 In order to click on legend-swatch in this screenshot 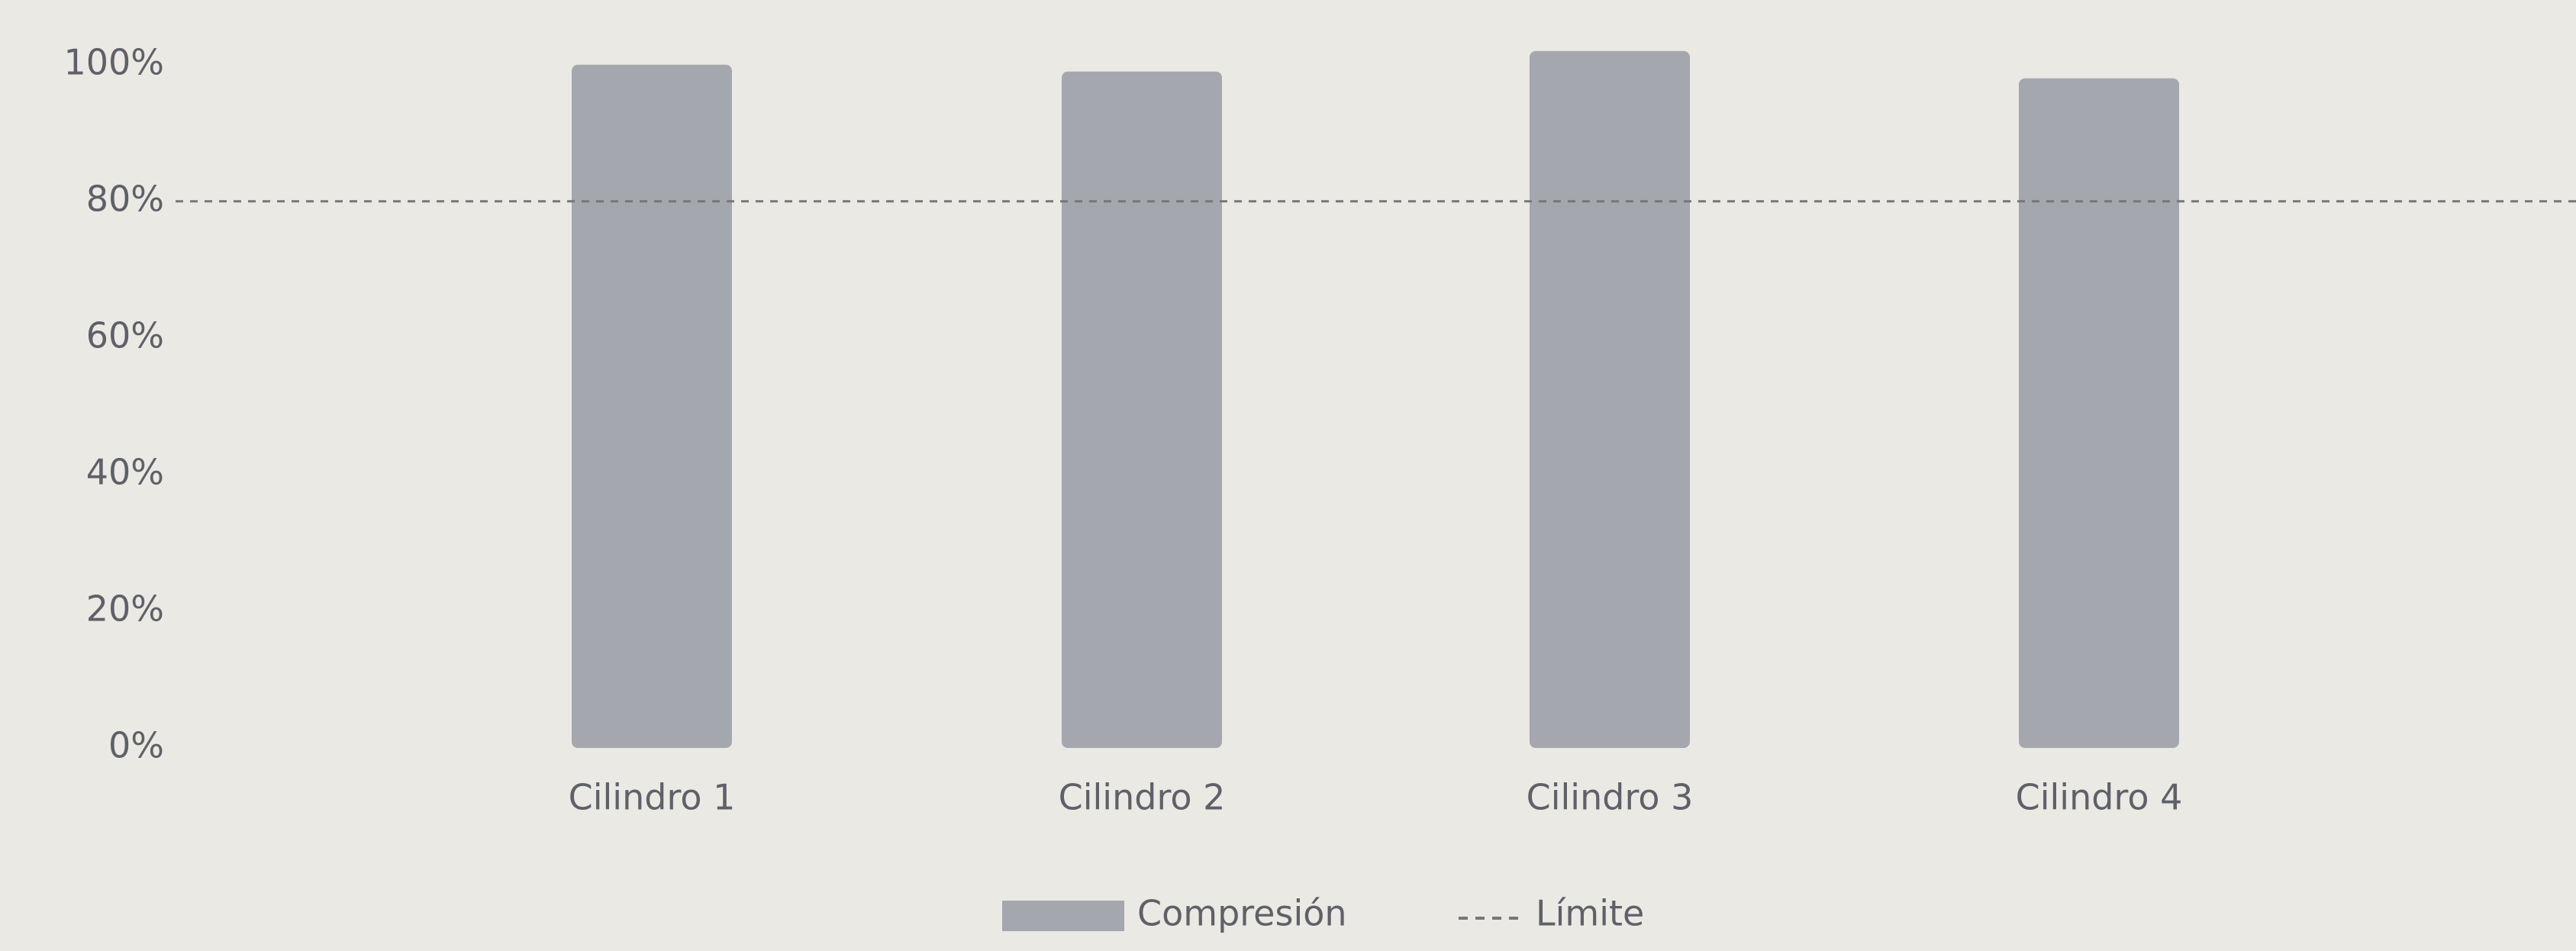, I will do `click(1063, 916)`.